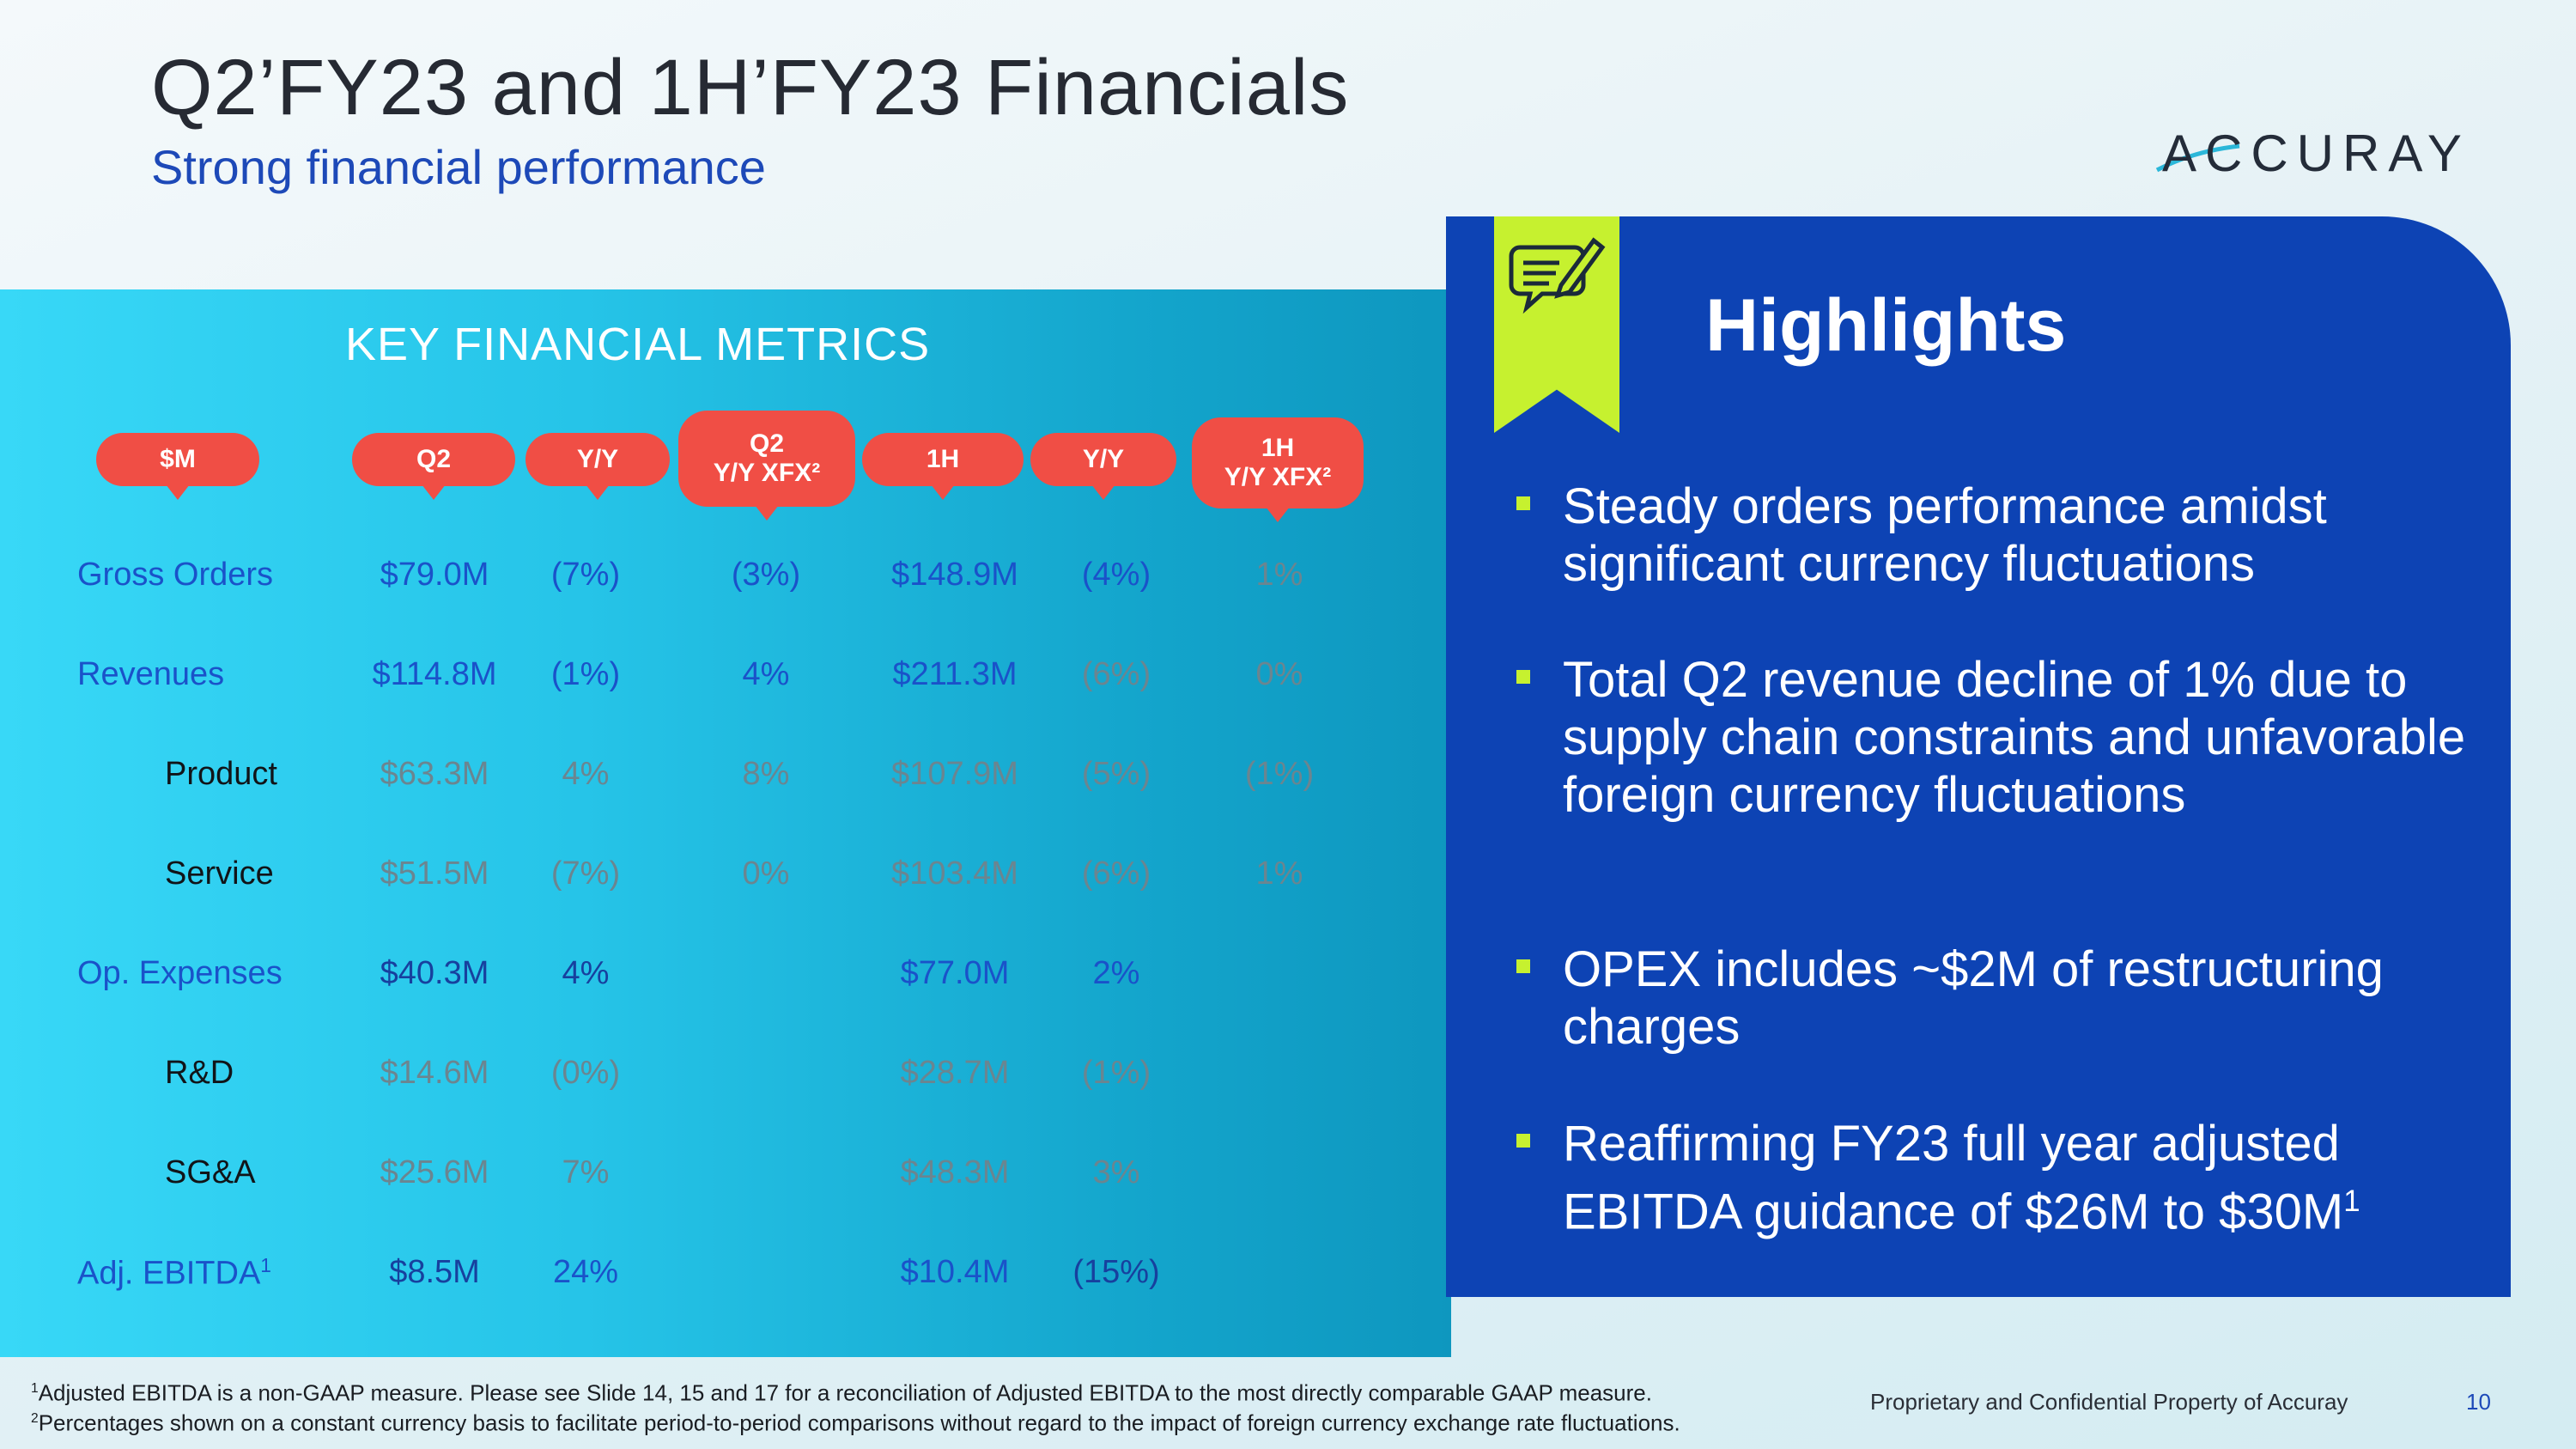  I want to click on table-cell: $107.9M, so click(954, 774).